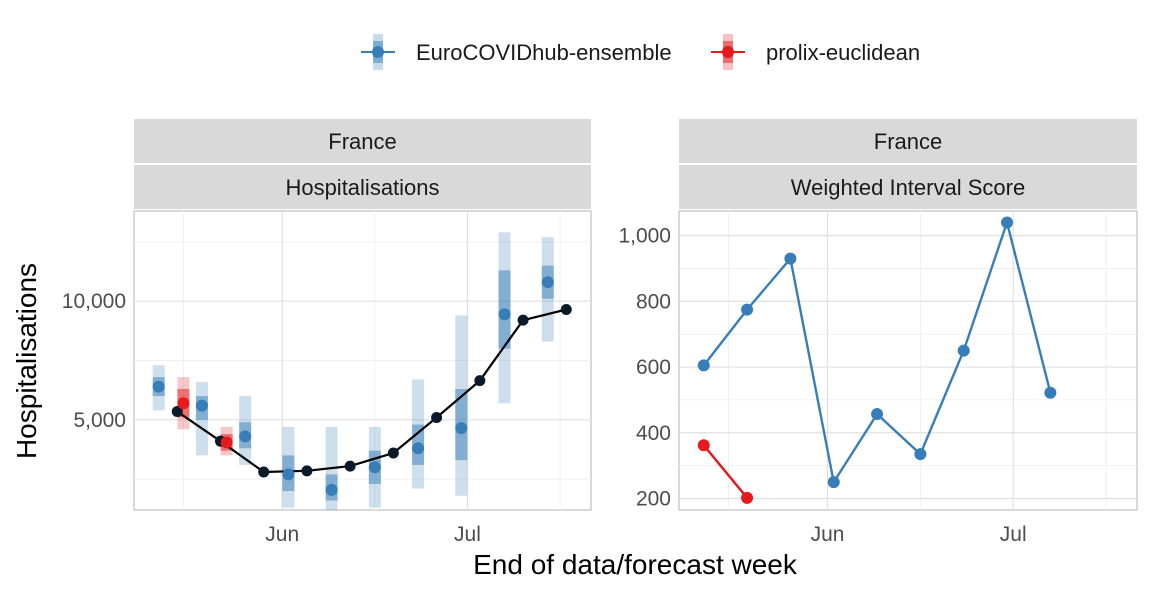 The width and height of the screenshot is (1152, 595). I want to click on legend-key-ensemble, so click(378, 52).